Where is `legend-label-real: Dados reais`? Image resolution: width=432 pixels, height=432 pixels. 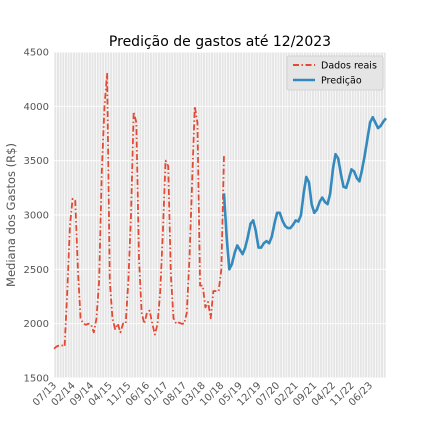
legend-label-real: Dados reais is located at coordinates (349, 66).